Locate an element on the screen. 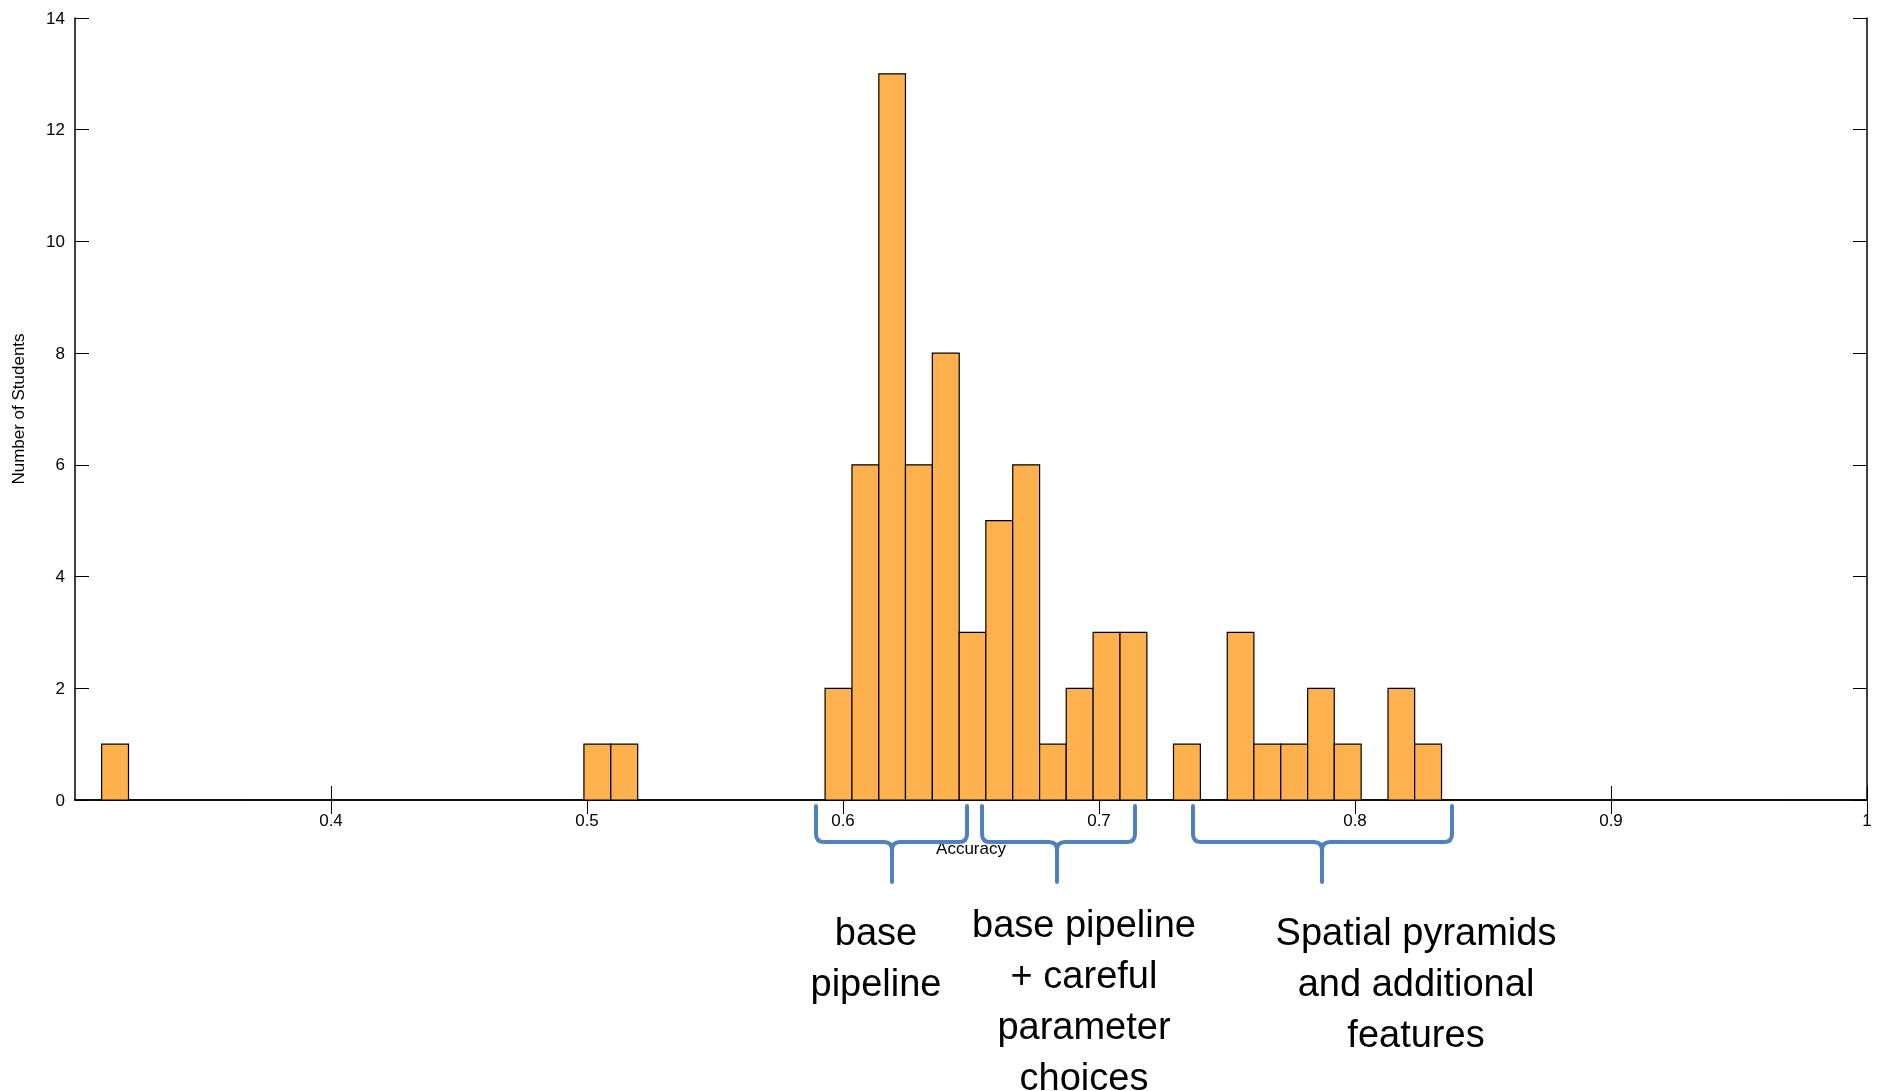  text: base pipeline + careful parameter choices is located at coordinates (1084, 996).